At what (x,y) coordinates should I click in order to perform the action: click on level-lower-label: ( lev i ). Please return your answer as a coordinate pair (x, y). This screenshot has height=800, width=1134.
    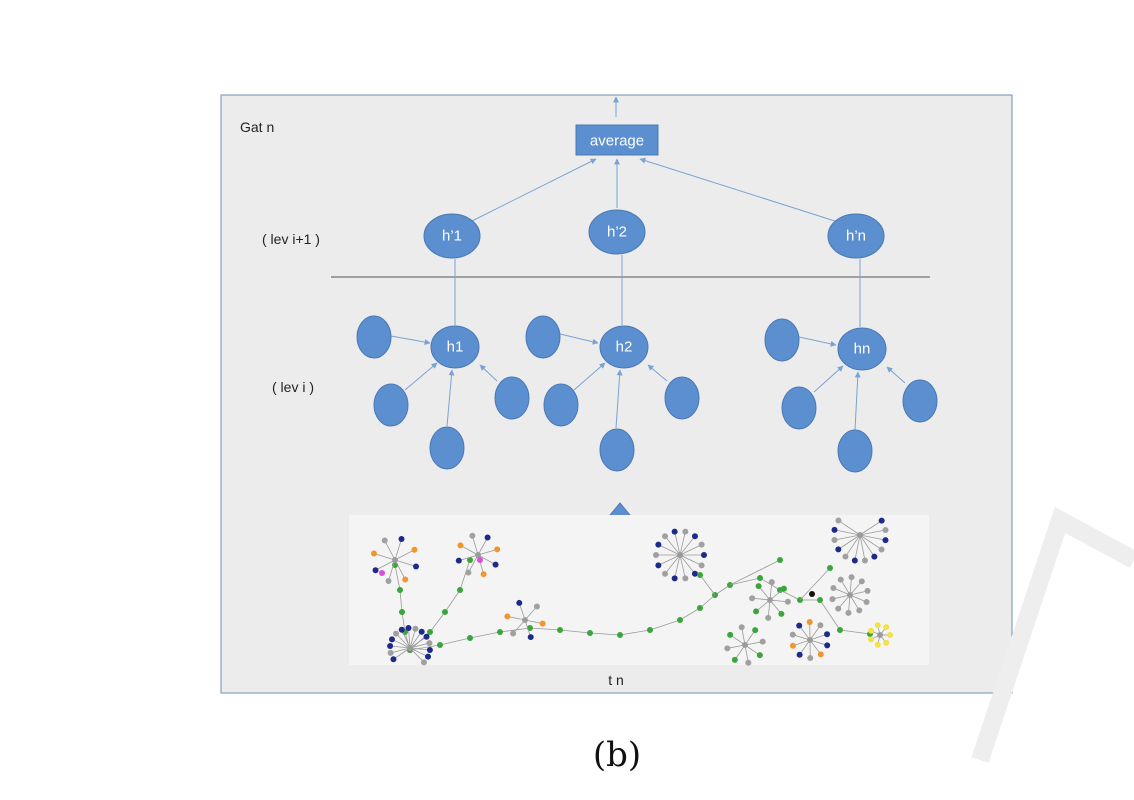
    Looking at the image, I should click on (293, 387).